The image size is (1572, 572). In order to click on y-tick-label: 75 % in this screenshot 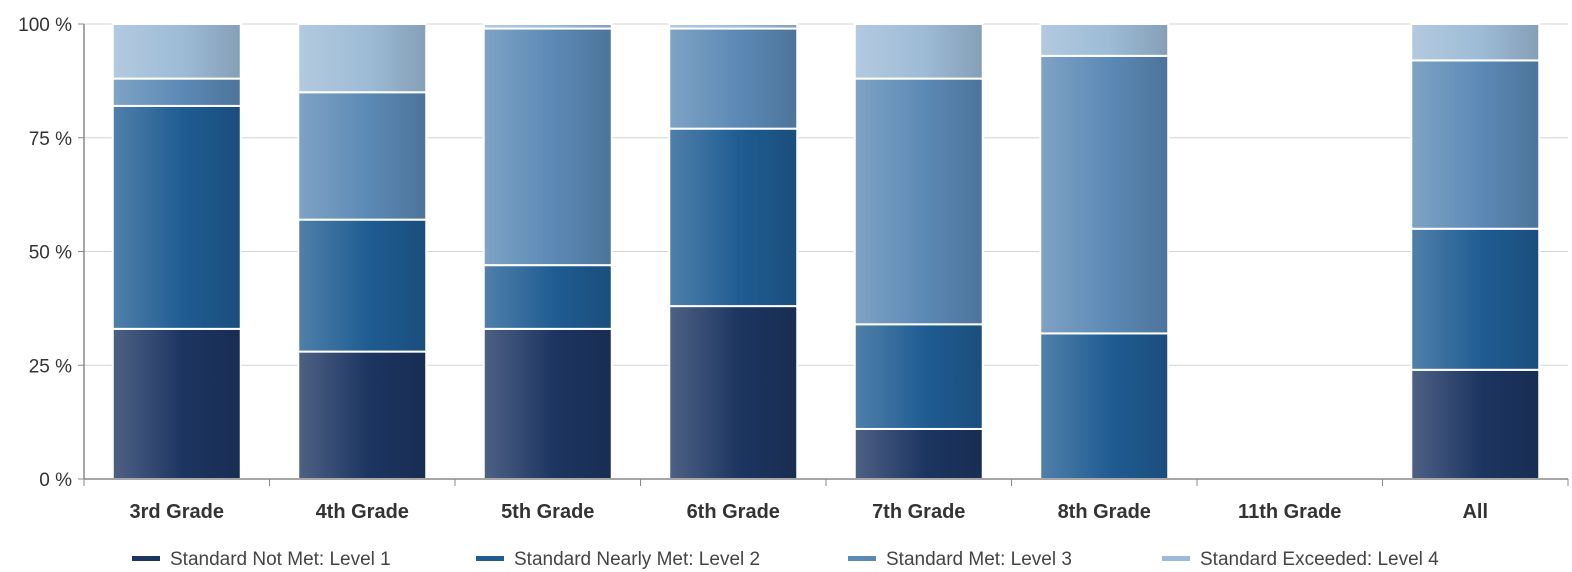, I will do `click(50, 139)`.